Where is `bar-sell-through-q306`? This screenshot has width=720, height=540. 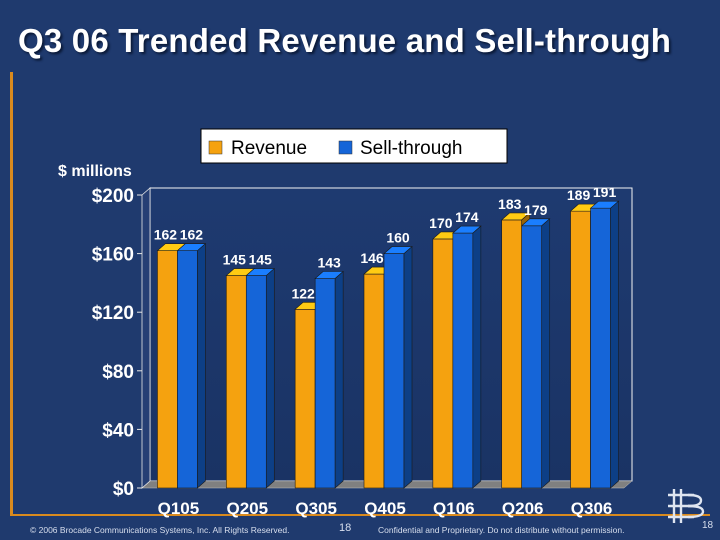 bar-sell-through-q306 is located at coordinates (604, 344).